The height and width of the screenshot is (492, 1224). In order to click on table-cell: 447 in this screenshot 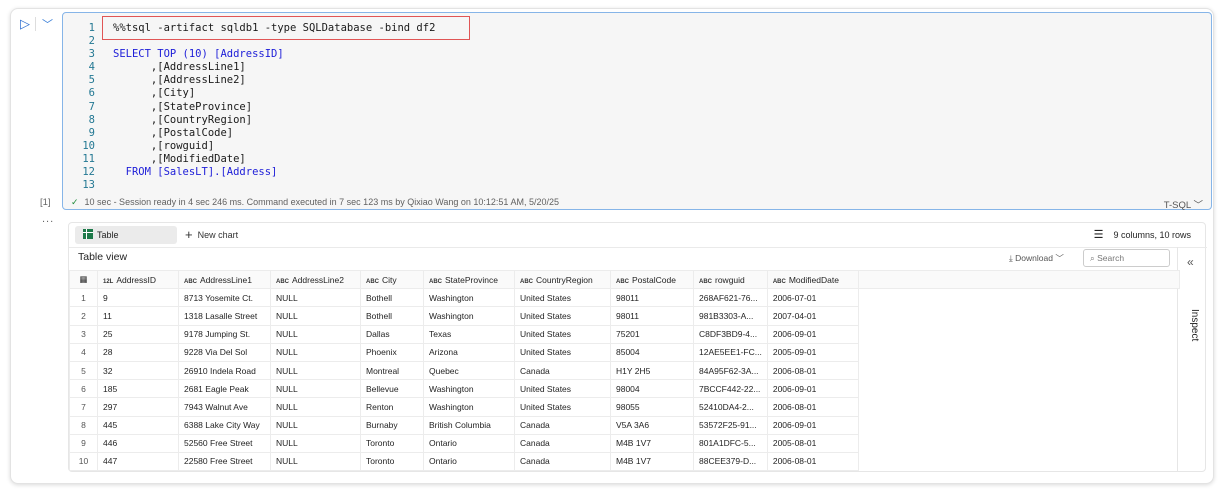, I will do `click(138, 461)`.